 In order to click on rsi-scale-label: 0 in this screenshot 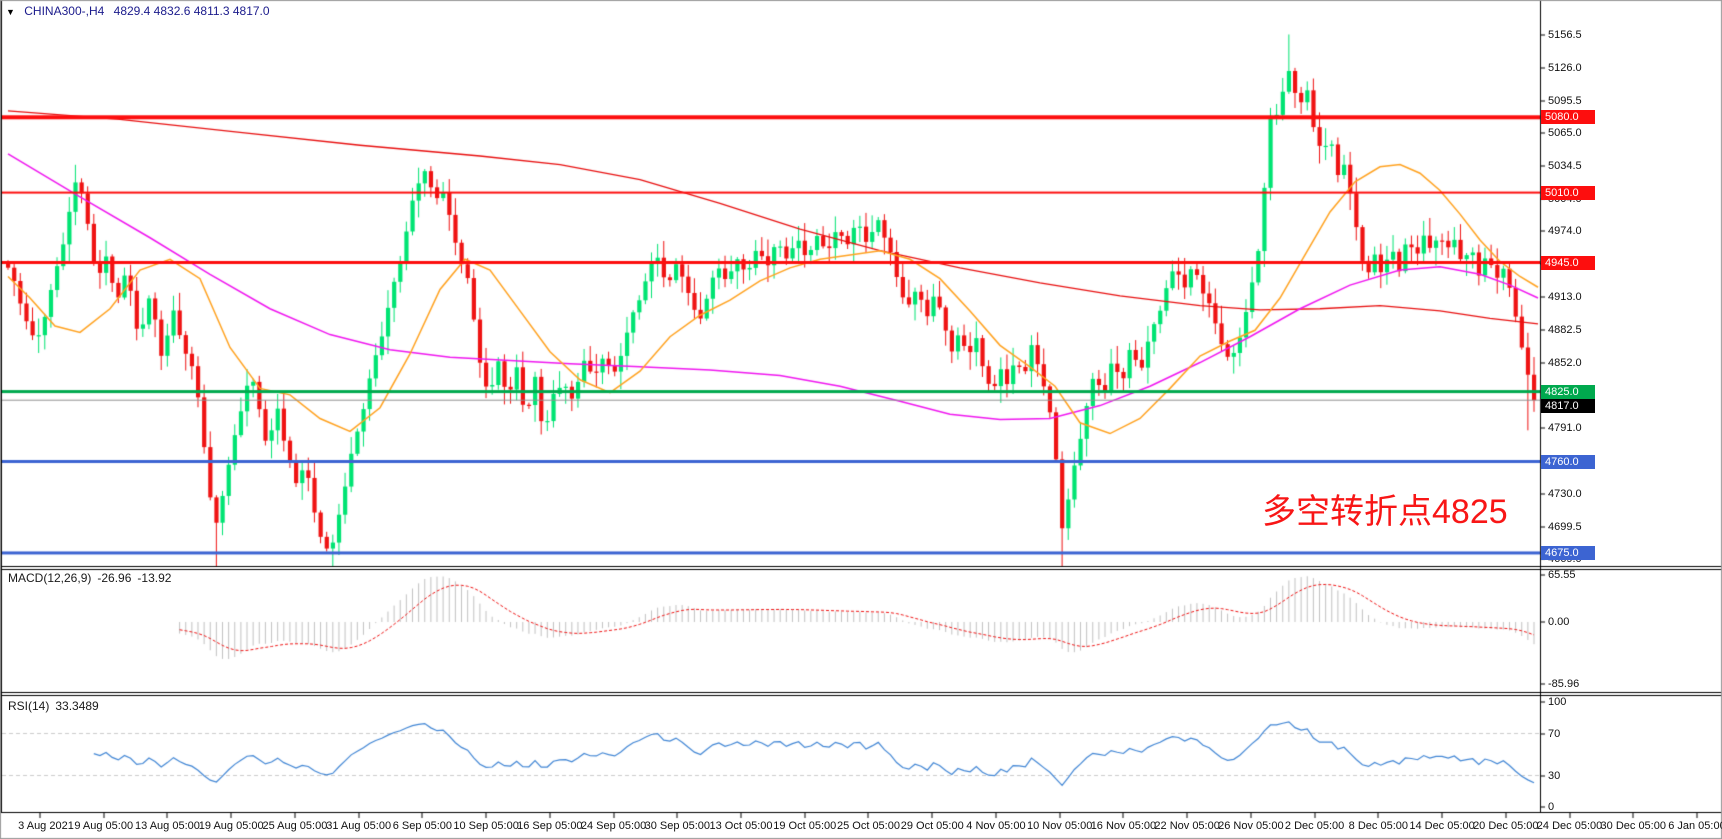, I will do `click(1551, 807)`.